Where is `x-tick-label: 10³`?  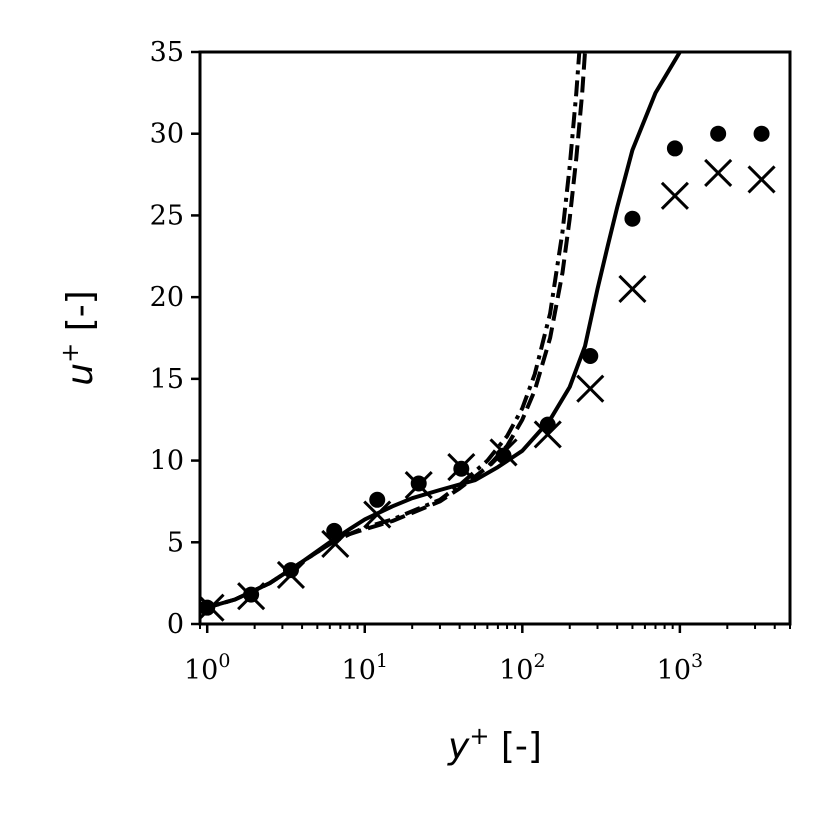
x-tick-label: 10³ is located at coordinates (680, 668).